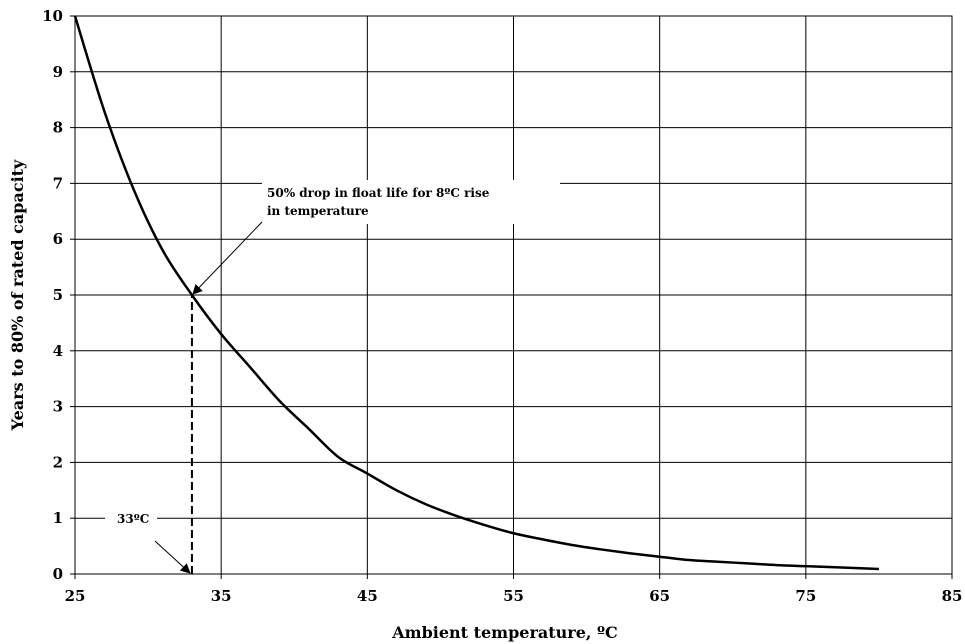  What do you see at coordinates (58, 462) in the screenshot?
I see `y-tick-label: 2` at bounding box center [58, 462].